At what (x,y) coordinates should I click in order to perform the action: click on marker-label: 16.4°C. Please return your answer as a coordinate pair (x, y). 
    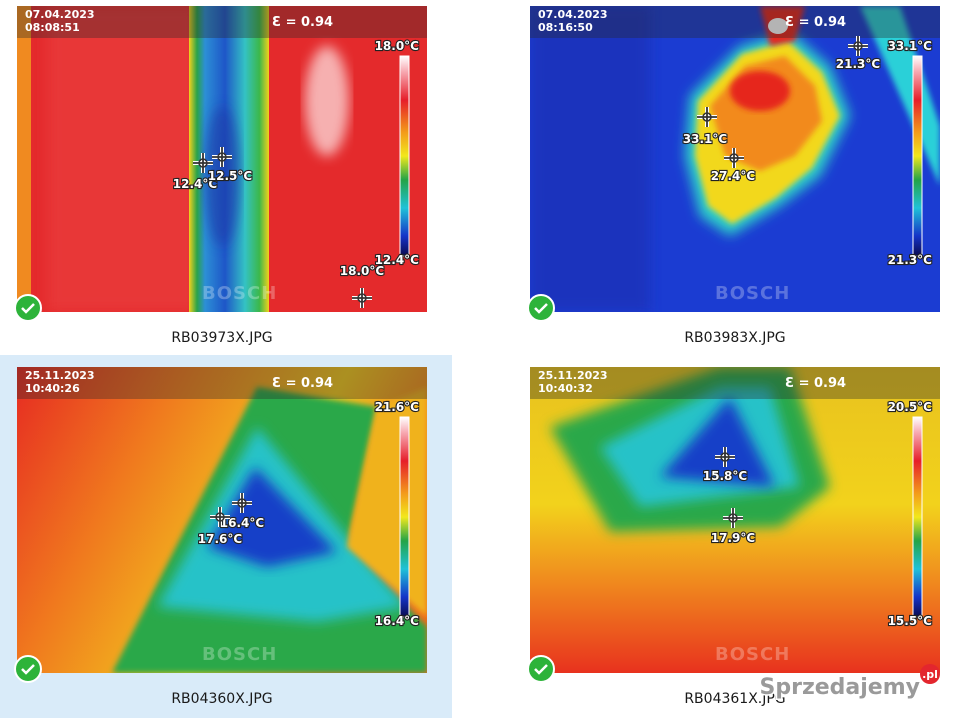
    Looking at the image, I should click on (242, 523).